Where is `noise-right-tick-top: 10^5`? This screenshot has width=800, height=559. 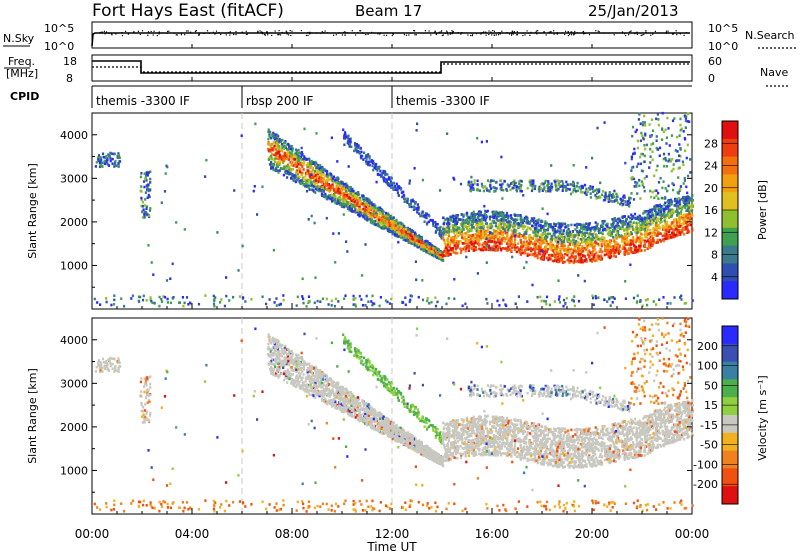
noise-right-tick-top: 10^5 is located at coordinates (723, 28).